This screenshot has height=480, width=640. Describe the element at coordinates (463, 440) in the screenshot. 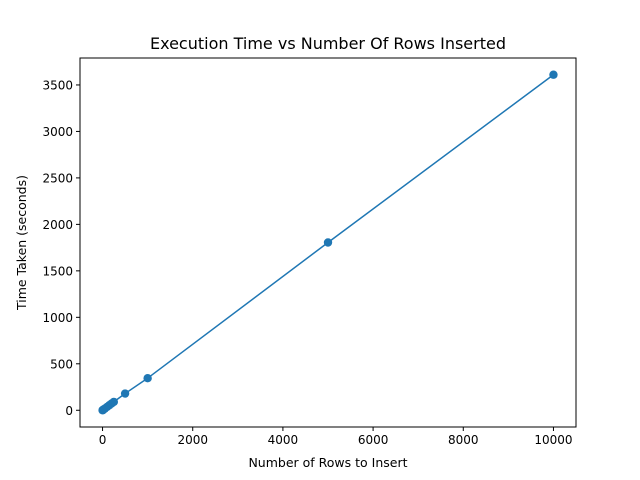

I see `x-tick-label: 8000` at that location.